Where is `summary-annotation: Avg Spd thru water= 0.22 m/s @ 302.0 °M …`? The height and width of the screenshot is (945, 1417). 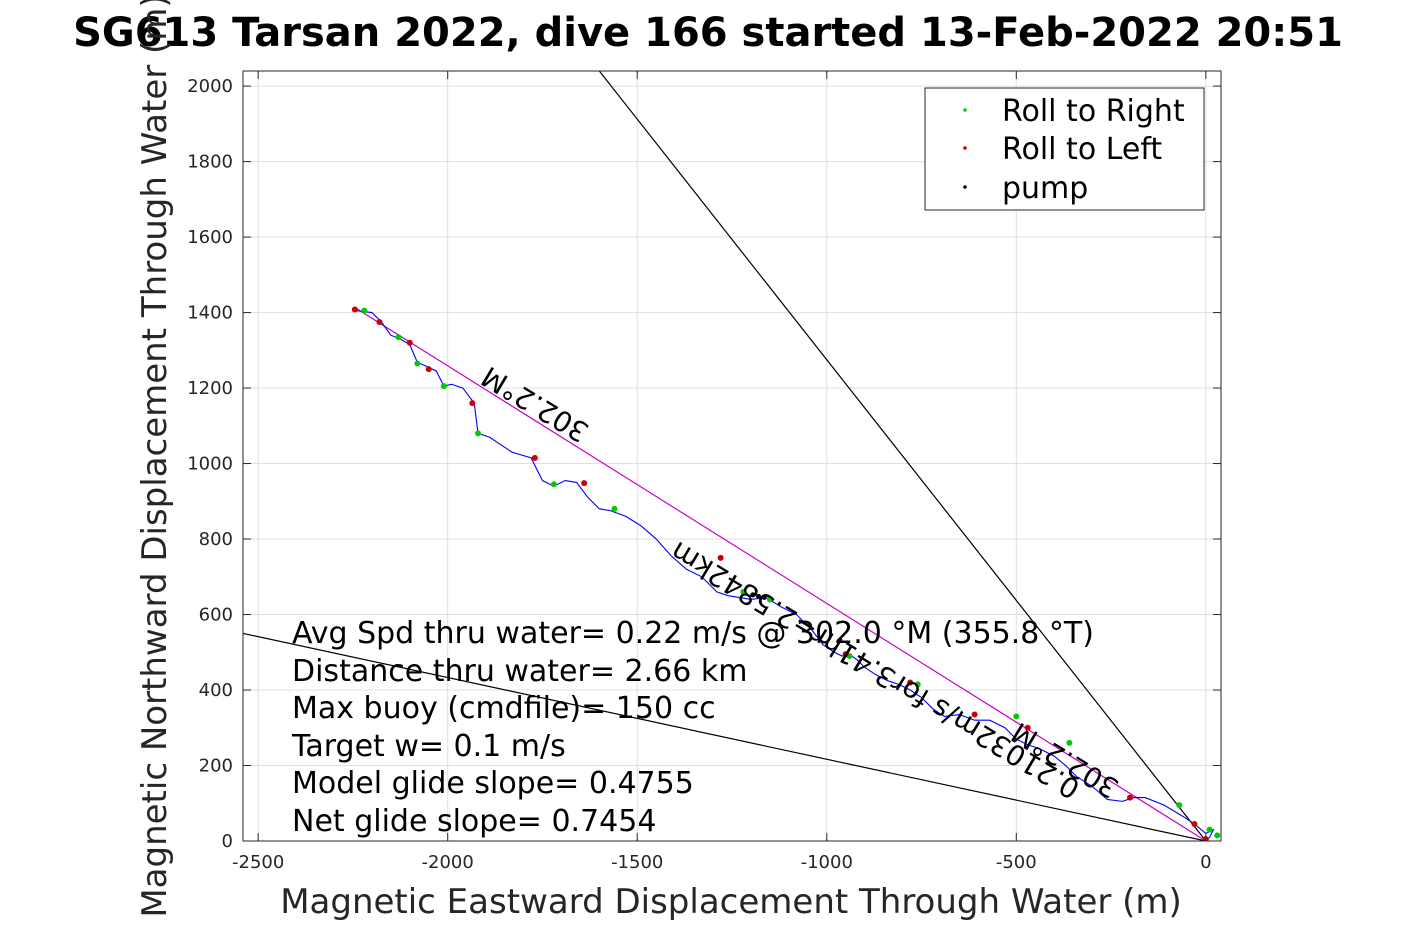
summary-annotation: Avg Spd thru water= 0.22 m/s @ 302.0 °M … is located at coordinates (692, 727).